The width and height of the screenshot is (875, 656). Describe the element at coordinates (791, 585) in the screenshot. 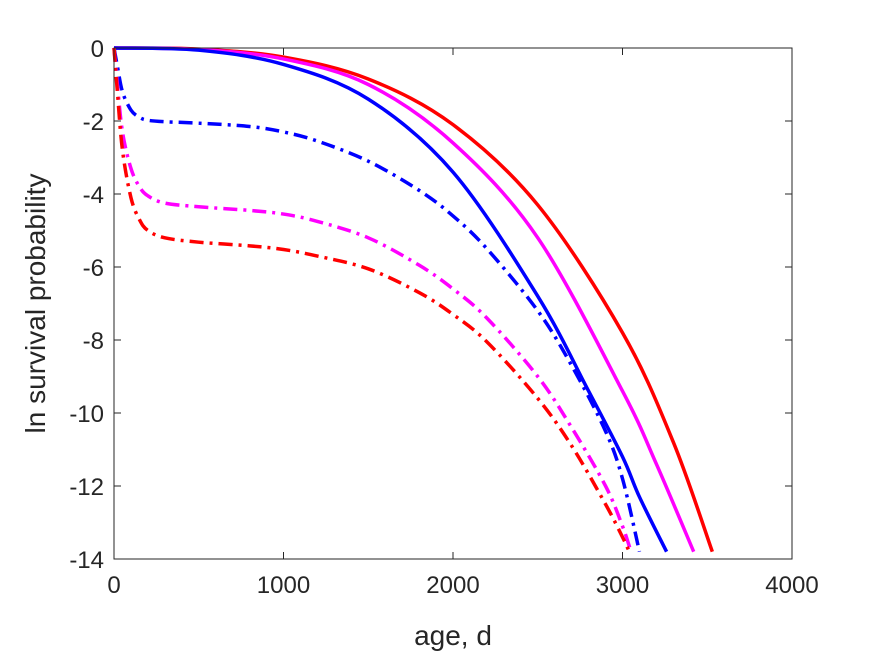

I see `x-tick-label: 4000` at that location.